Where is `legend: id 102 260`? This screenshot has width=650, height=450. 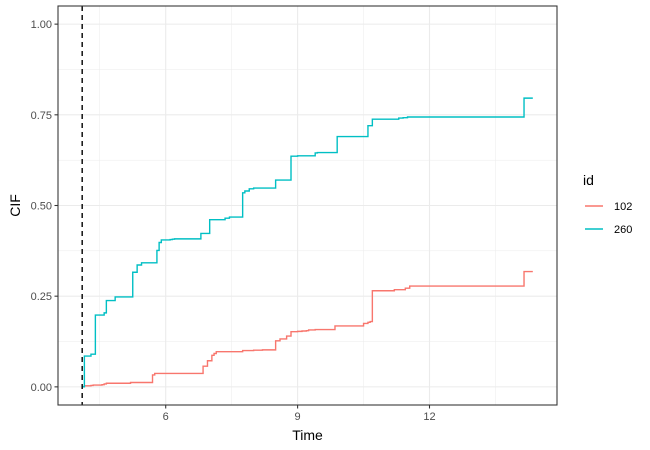
legend: id 102 260 is located at coordinates (607, 204).